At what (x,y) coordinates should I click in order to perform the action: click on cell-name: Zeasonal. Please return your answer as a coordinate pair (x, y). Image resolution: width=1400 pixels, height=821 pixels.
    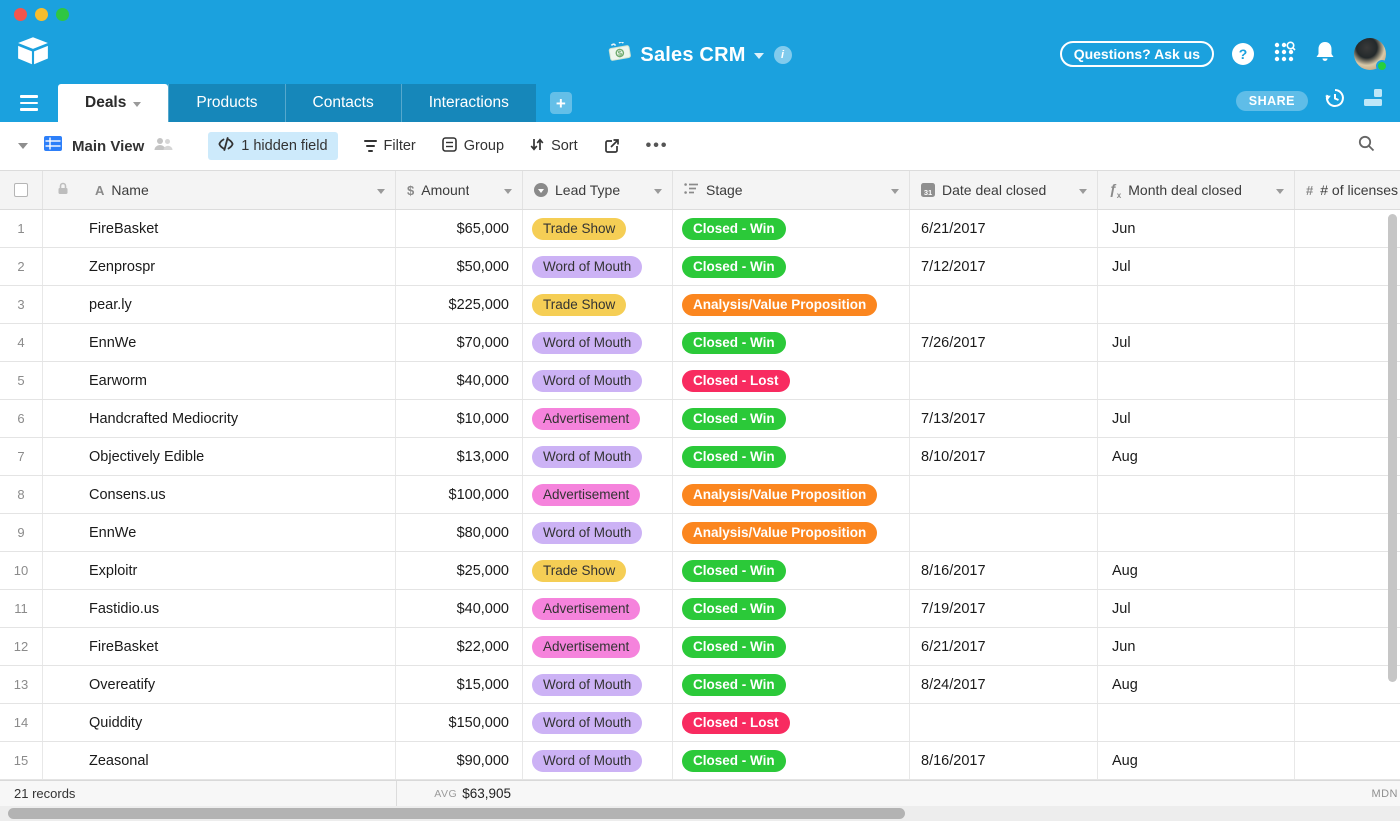
    Looking at the image, I should click on (219, 760).